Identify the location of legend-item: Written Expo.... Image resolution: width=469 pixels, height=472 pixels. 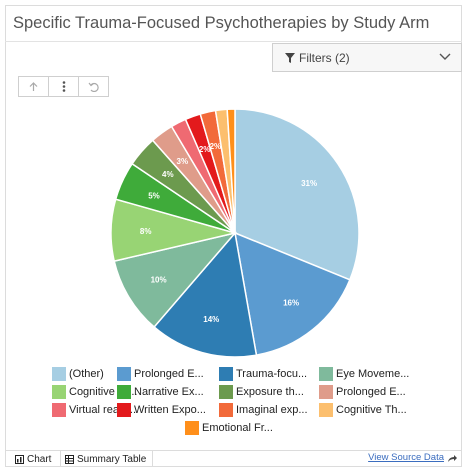
(161, 410).